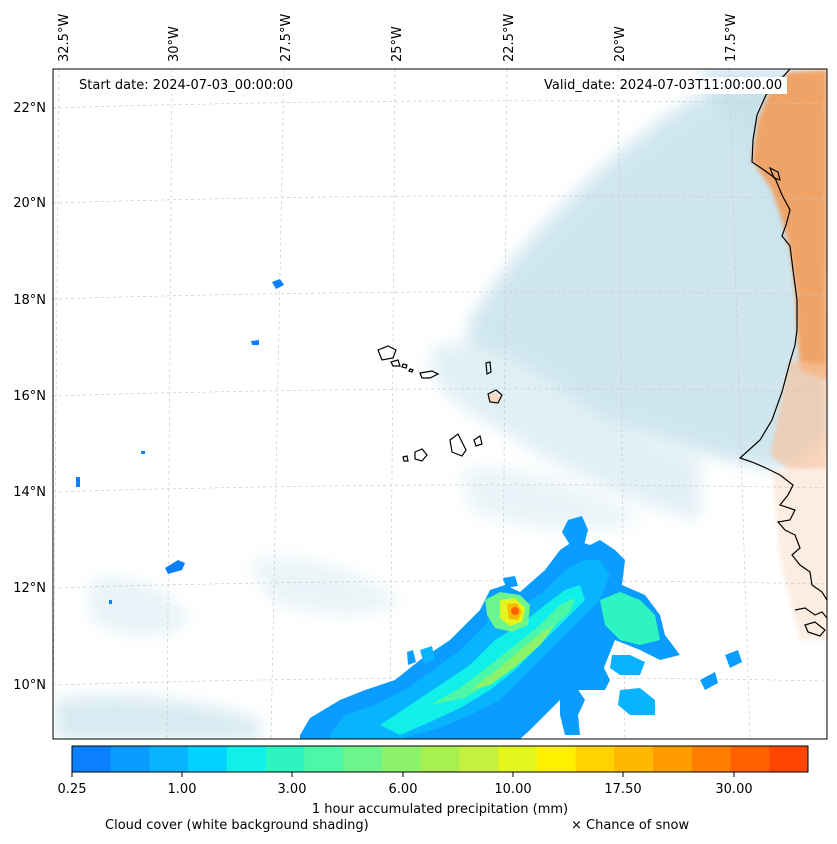 This screenshot has height=844, width=837. Describe the element at coordinates (186, 85) in the screenshot. I see `start-date-label: Start date: 2024-07-03_00:00:00` at that location.